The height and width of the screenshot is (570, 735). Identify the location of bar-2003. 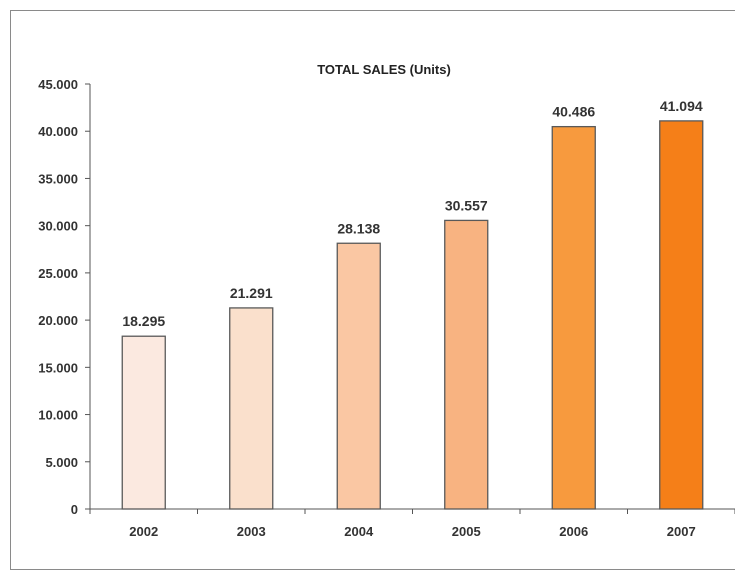
(251, 408).